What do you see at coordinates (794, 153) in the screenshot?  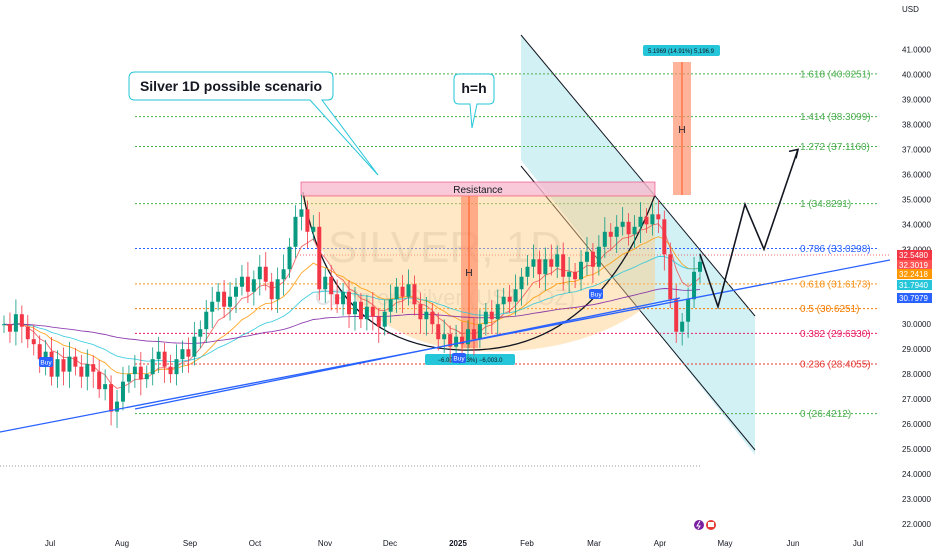 I see `scenario-arrow-head` at bounding box center [794, 153].